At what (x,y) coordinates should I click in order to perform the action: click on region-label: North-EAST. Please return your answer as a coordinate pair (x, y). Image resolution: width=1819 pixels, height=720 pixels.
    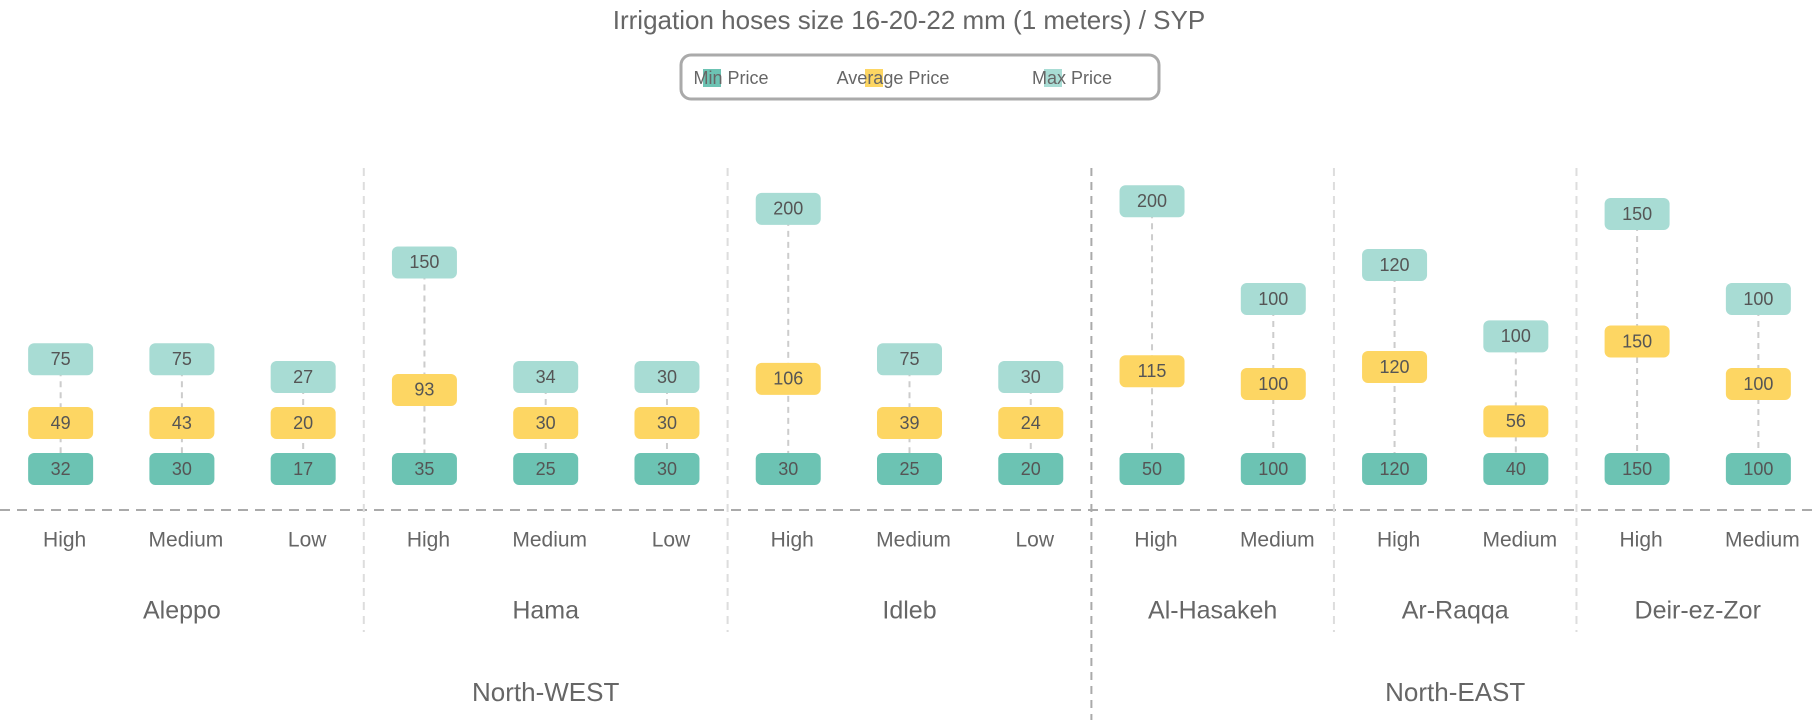
    Looking at the image, I should click on (1455, 692).